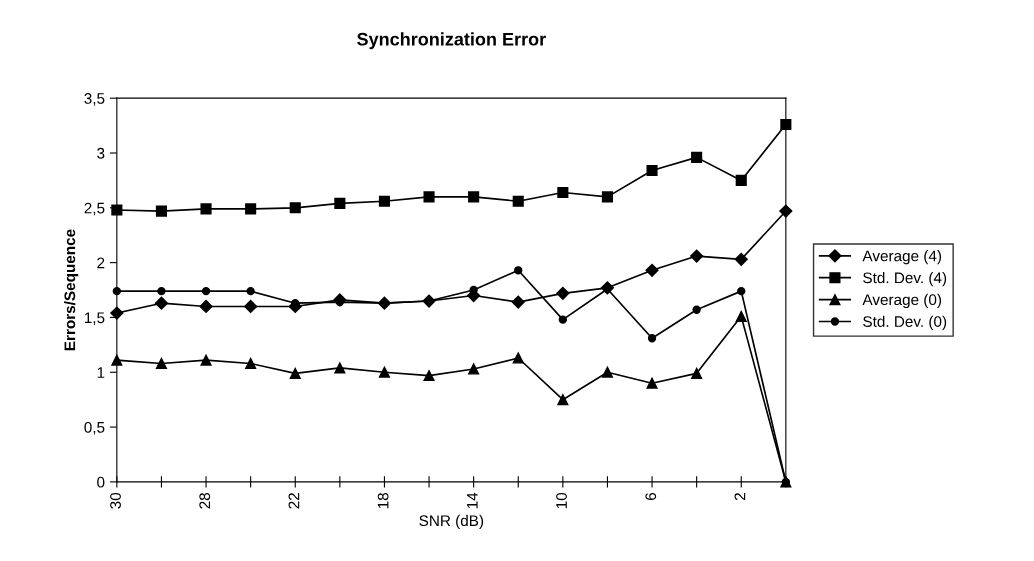 Image resolution: width=1034 pixels, height=561 pixels. What do you see at coordinates (101, 482) in the screenshot?
I see `y-tick-label: 0` at bounding box center [101, 482].